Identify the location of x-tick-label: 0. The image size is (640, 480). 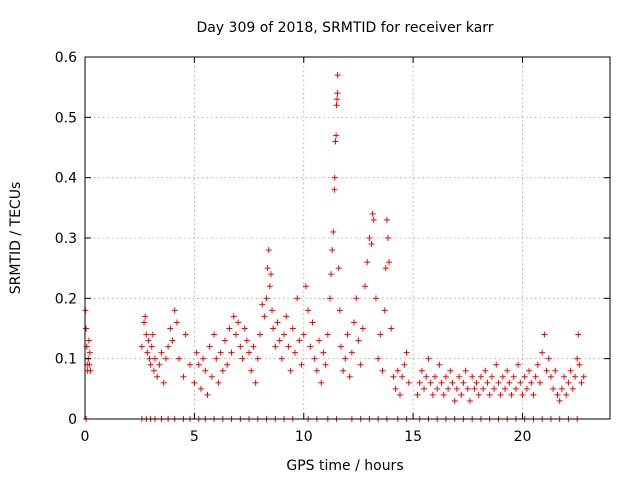
(85, 437).